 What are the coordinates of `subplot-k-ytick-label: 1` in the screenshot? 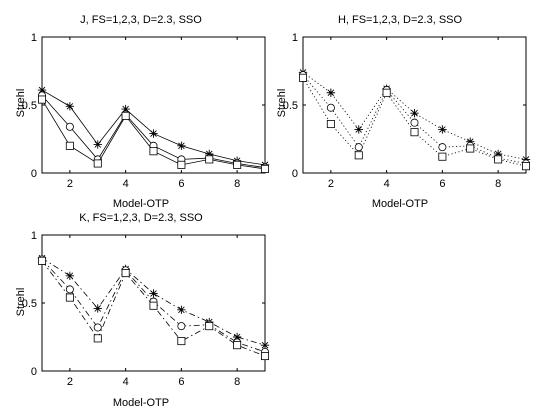 It's located at (34, 236).